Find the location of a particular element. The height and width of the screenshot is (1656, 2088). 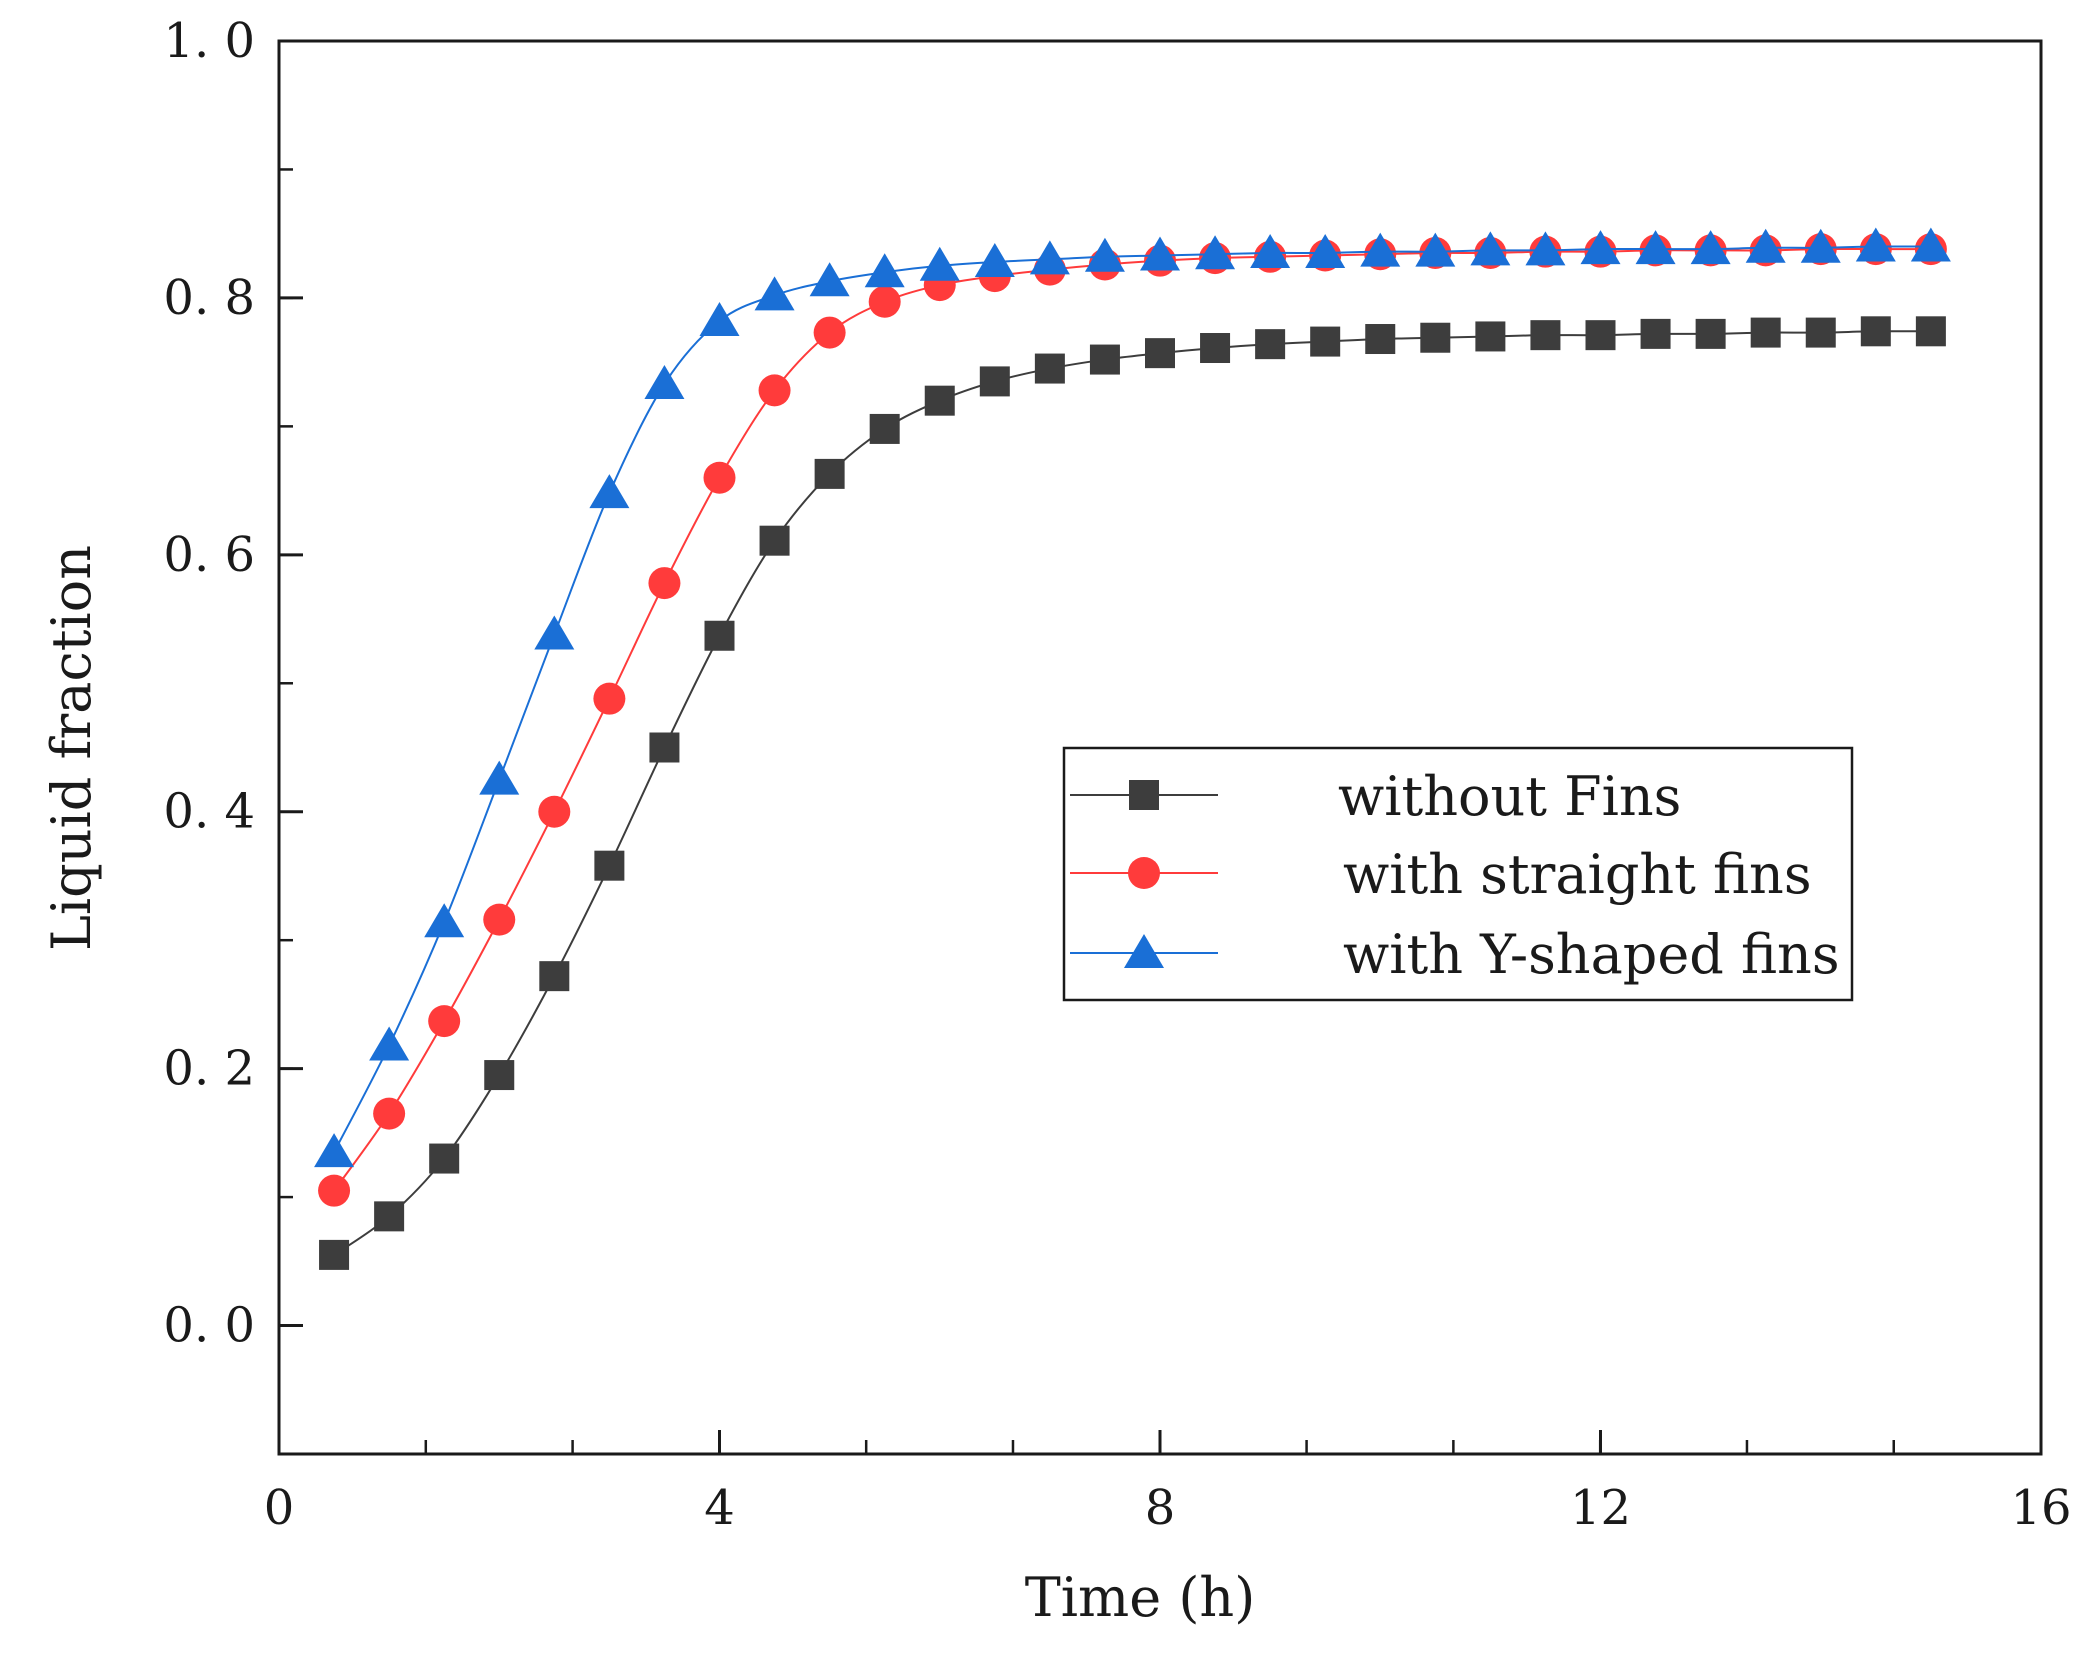

legend-entry-without-fins: without Fins is located at coordinates (1375, 796).